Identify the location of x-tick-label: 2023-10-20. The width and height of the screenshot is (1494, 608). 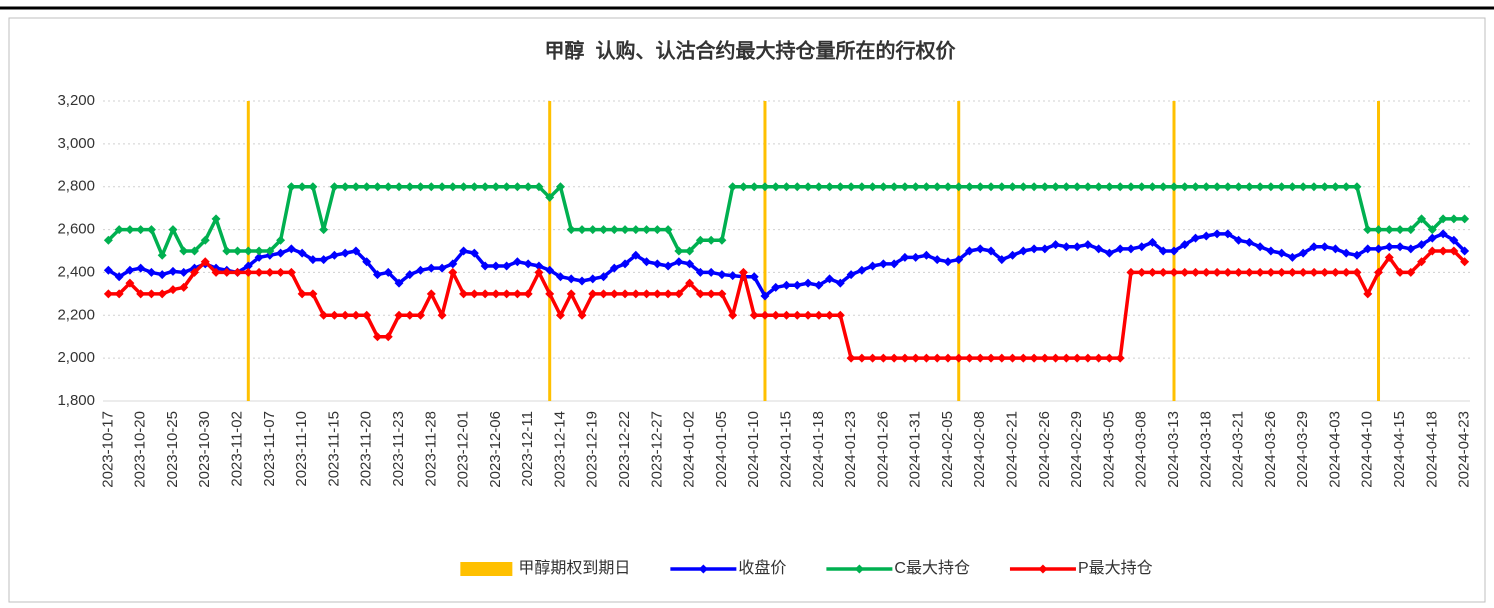
(140, 449).